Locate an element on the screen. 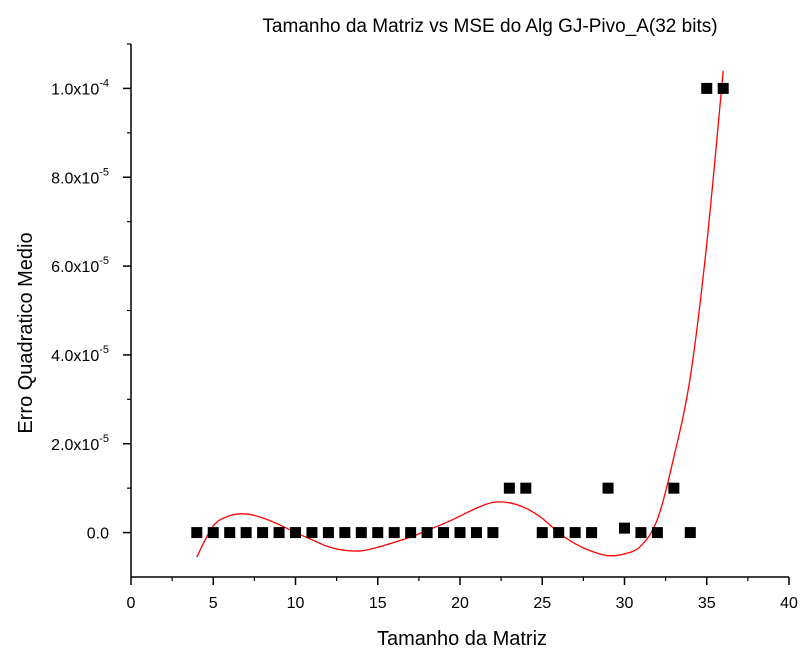  x-tick-label: 25 is located at coordinates (542, 603).